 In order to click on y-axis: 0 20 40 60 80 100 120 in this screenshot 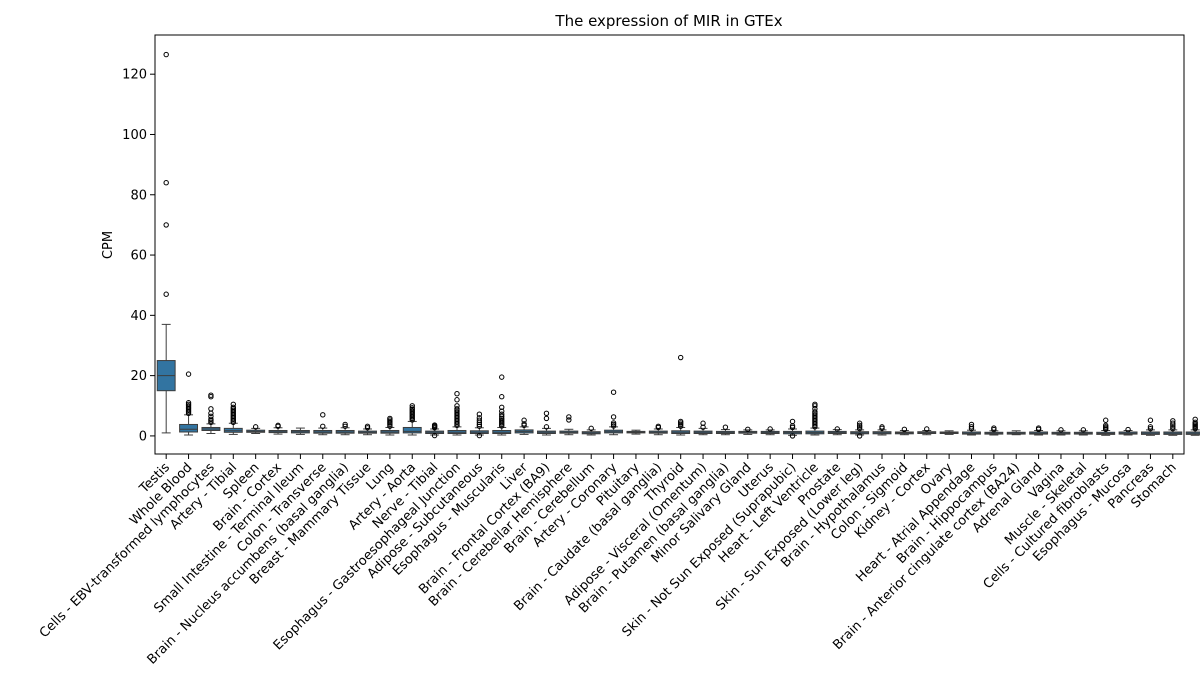, I will do `click(138, 256)`.